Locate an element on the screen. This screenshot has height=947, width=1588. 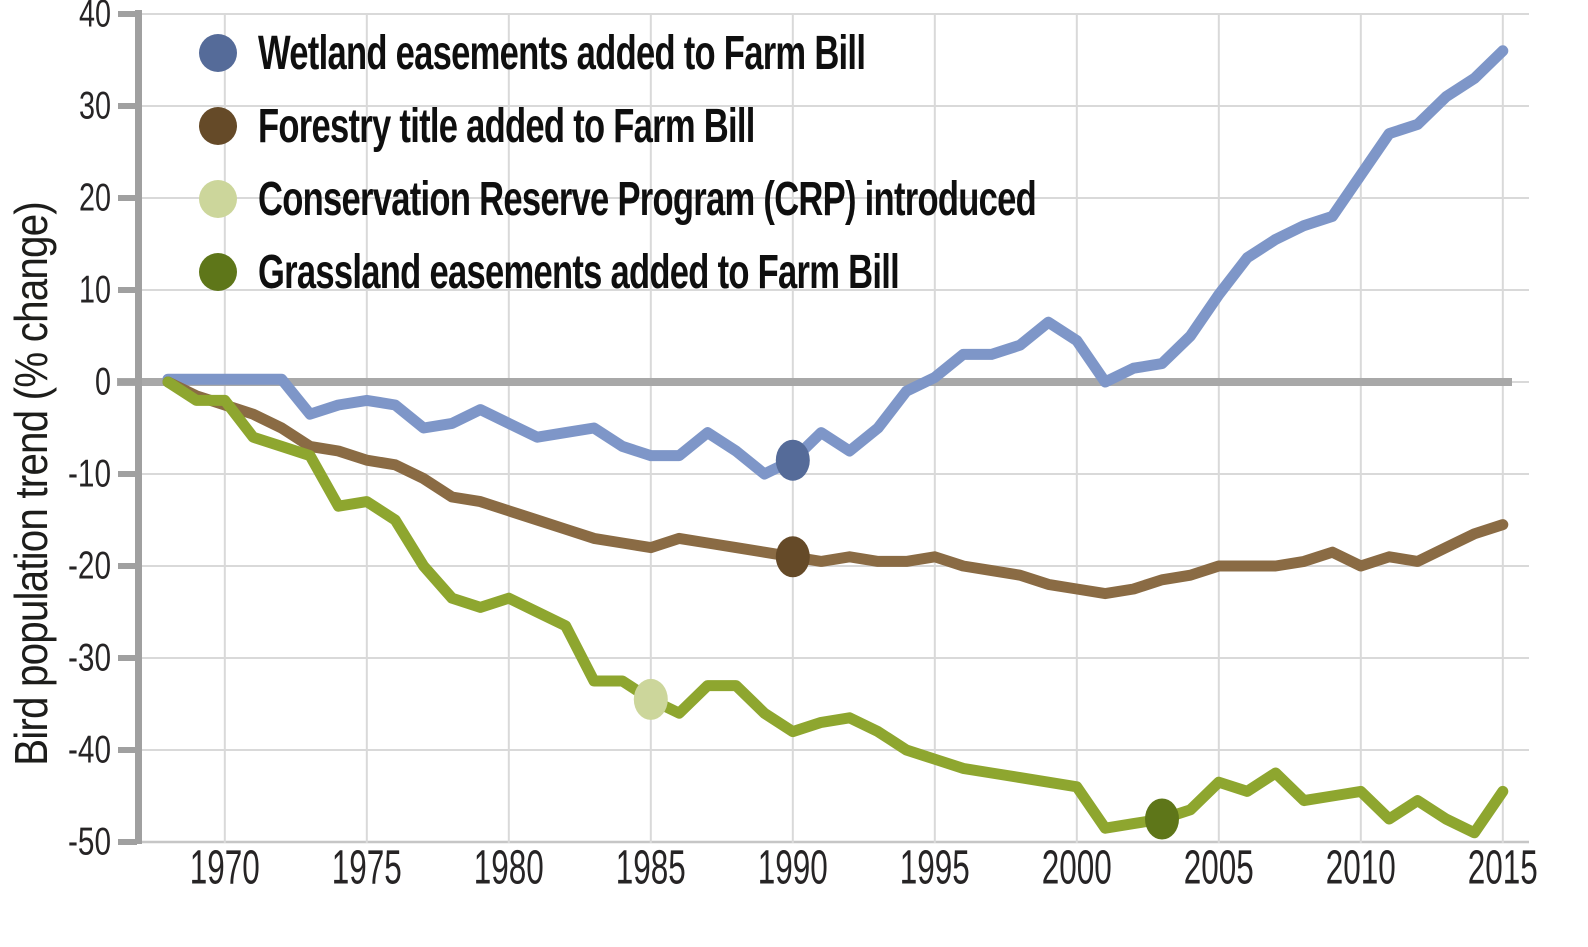
wetland-easements-marker is located at coordinates (792, 460).